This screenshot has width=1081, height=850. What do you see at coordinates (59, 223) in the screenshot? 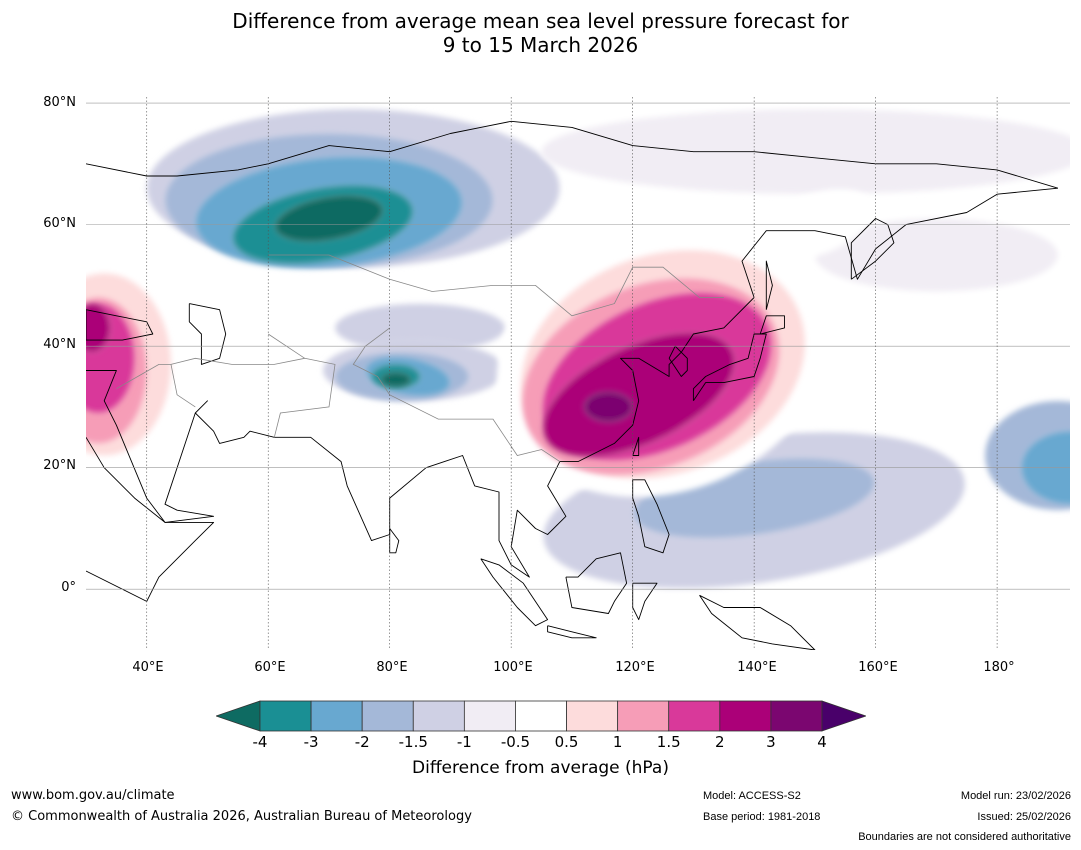
I see `lat-label-60n: 60°N` at bounding box center [59, 223].